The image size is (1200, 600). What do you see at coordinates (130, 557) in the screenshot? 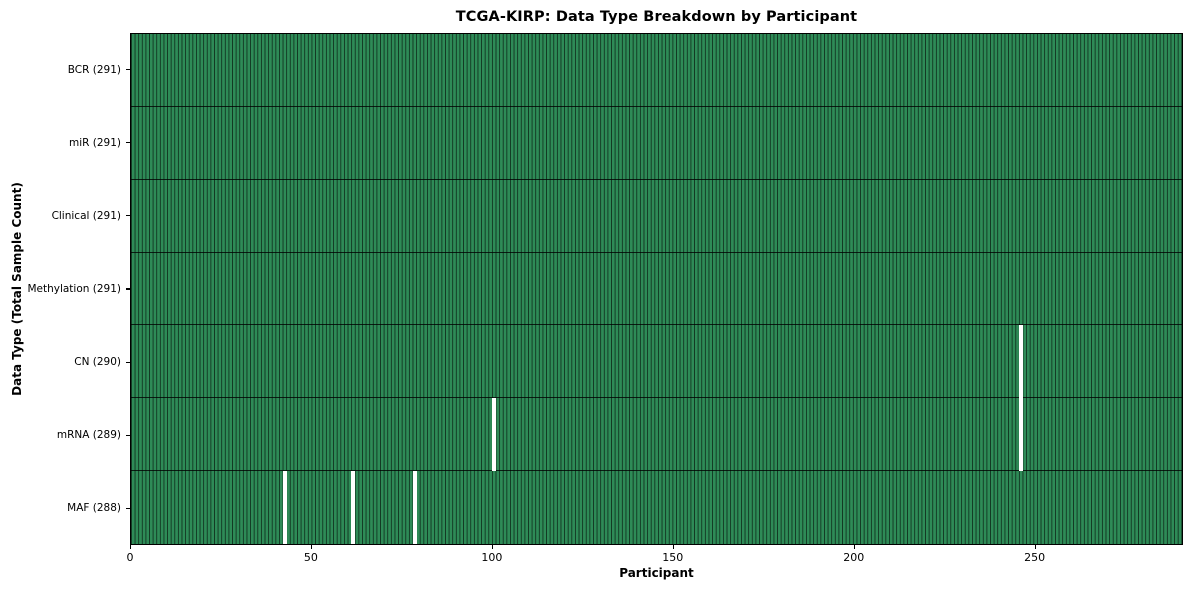
I see `x-tick-label-0: 0` at bounding box center [130, 557].